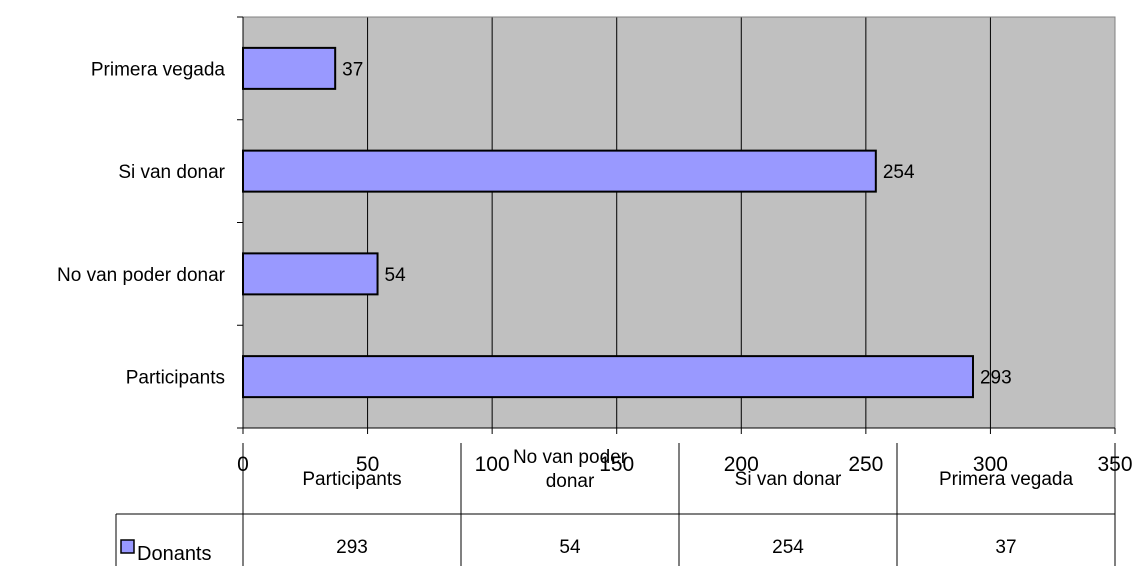 The image size is (1138, 566). What do you see at coordinates (352, 69) in the screenshot?
I see `data-label: 37` at bounding box center [352, 69].